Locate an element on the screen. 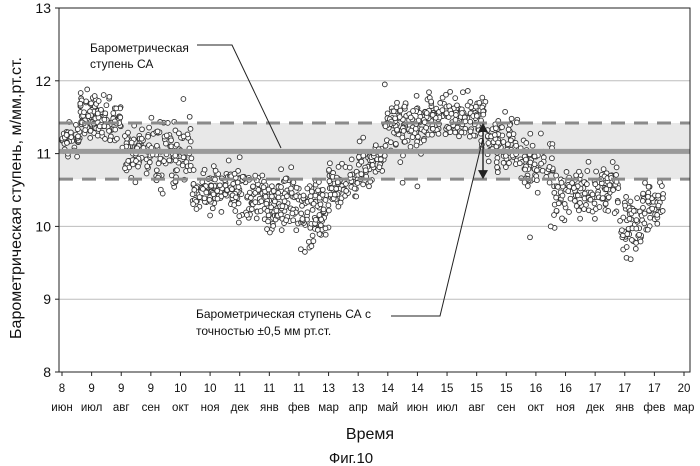  x-tick-month: окт is located at coordinates (536, 408).